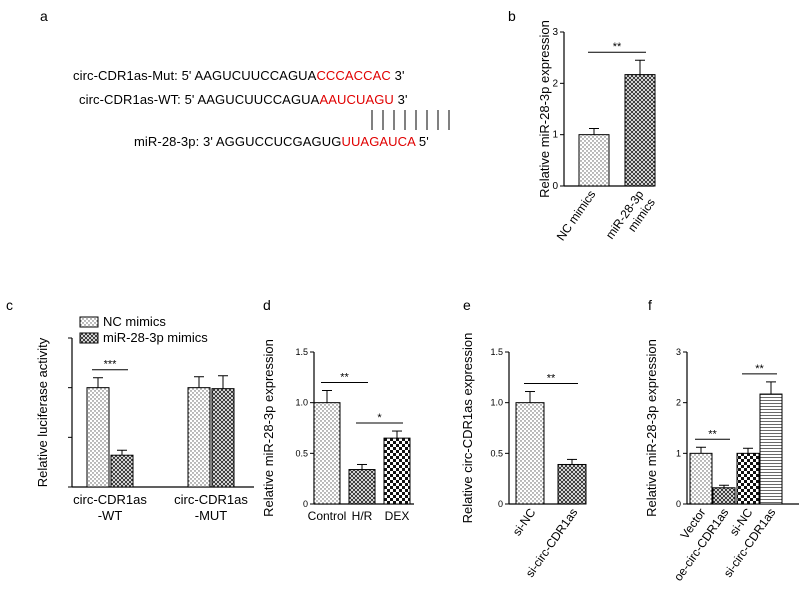 This screenshot has height=596, width=800. Describe the element at coordinates (9, 305) in the screenshot. I see `panel-label-c: c` at that location.